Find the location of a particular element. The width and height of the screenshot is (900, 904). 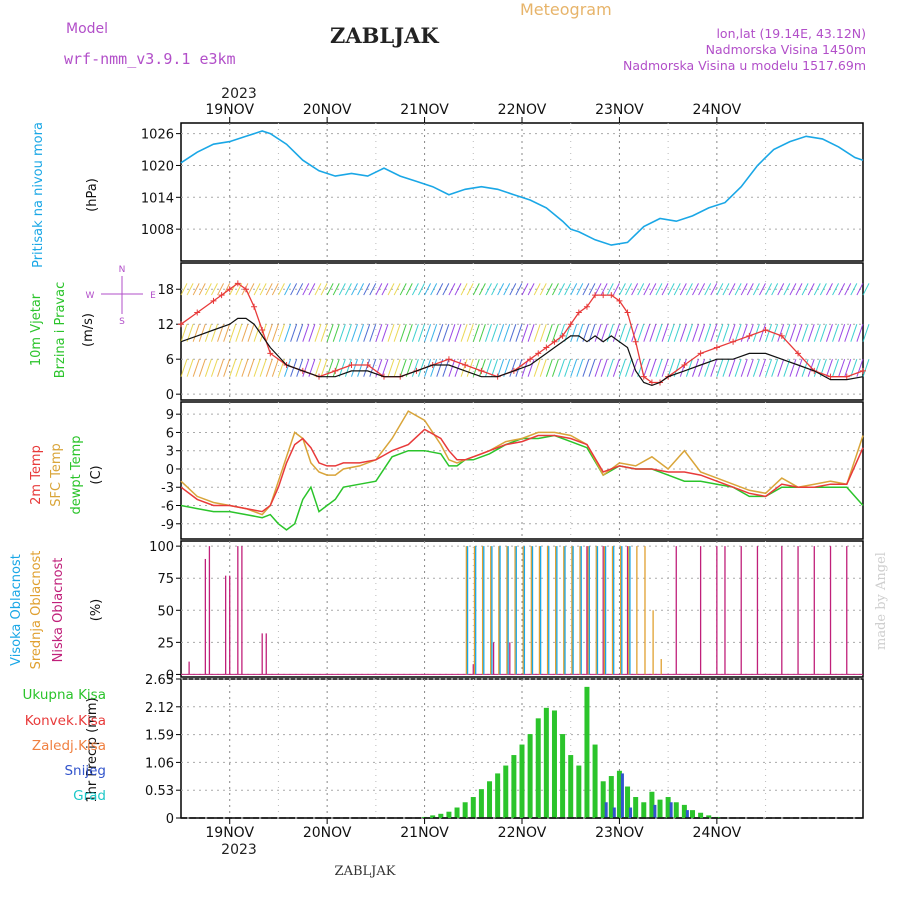

day-label-top: 24NOV is located at coordinates (717, 110).